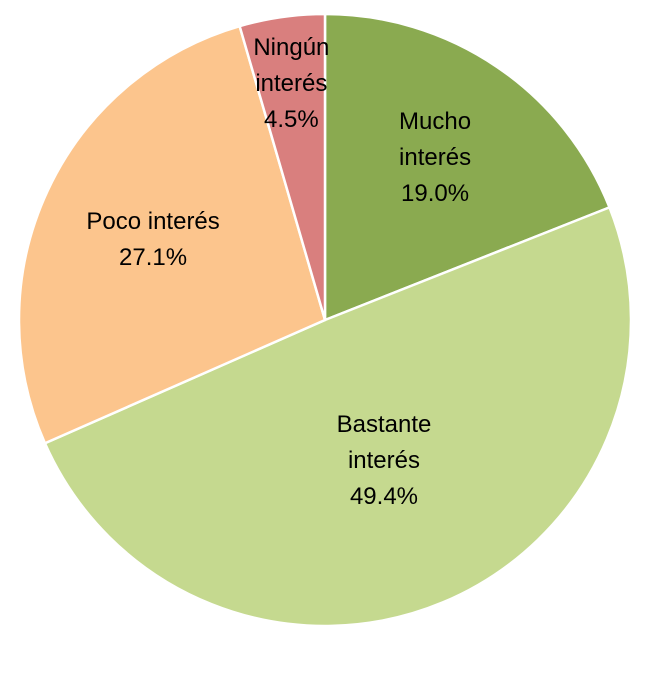 The image size is (650, 679). What do you see at coordinates (153, 240) in the screenshot?
I see `slice-label: Poco interés 27.1%` at bounding box center [153, 240].